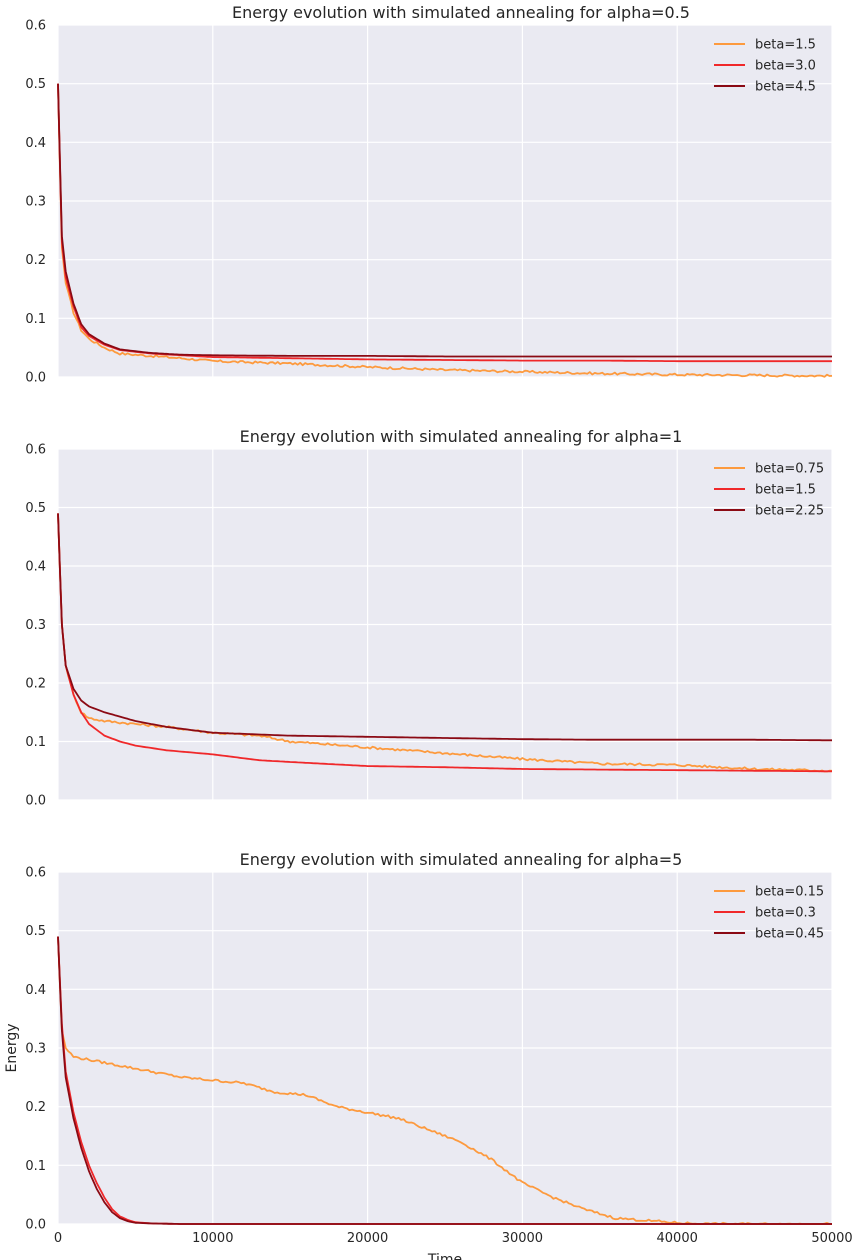 This screenshot has height=1260, width=857. I want to click on legend-label-3: beta=2.25, so click(789, 511).